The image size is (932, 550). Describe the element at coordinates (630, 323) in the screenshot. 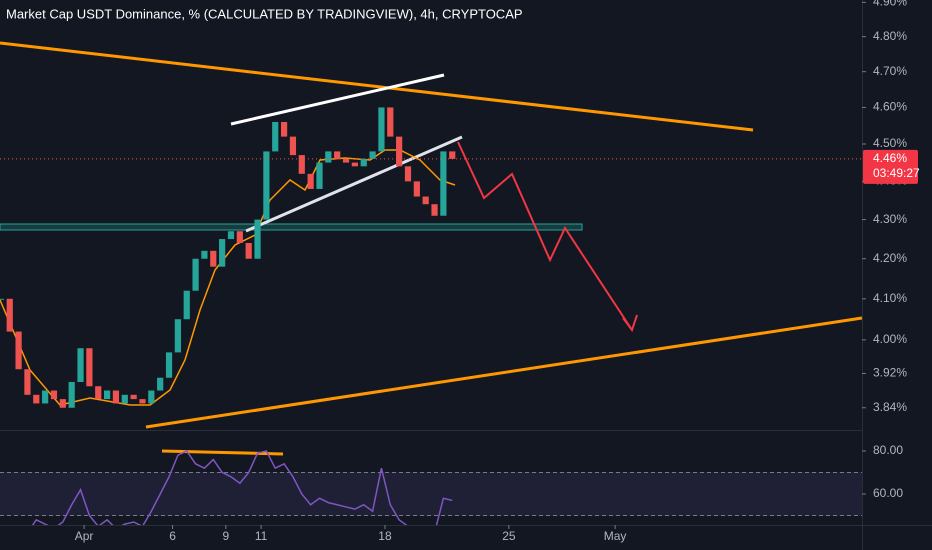

I see `arrow-head` at that location.